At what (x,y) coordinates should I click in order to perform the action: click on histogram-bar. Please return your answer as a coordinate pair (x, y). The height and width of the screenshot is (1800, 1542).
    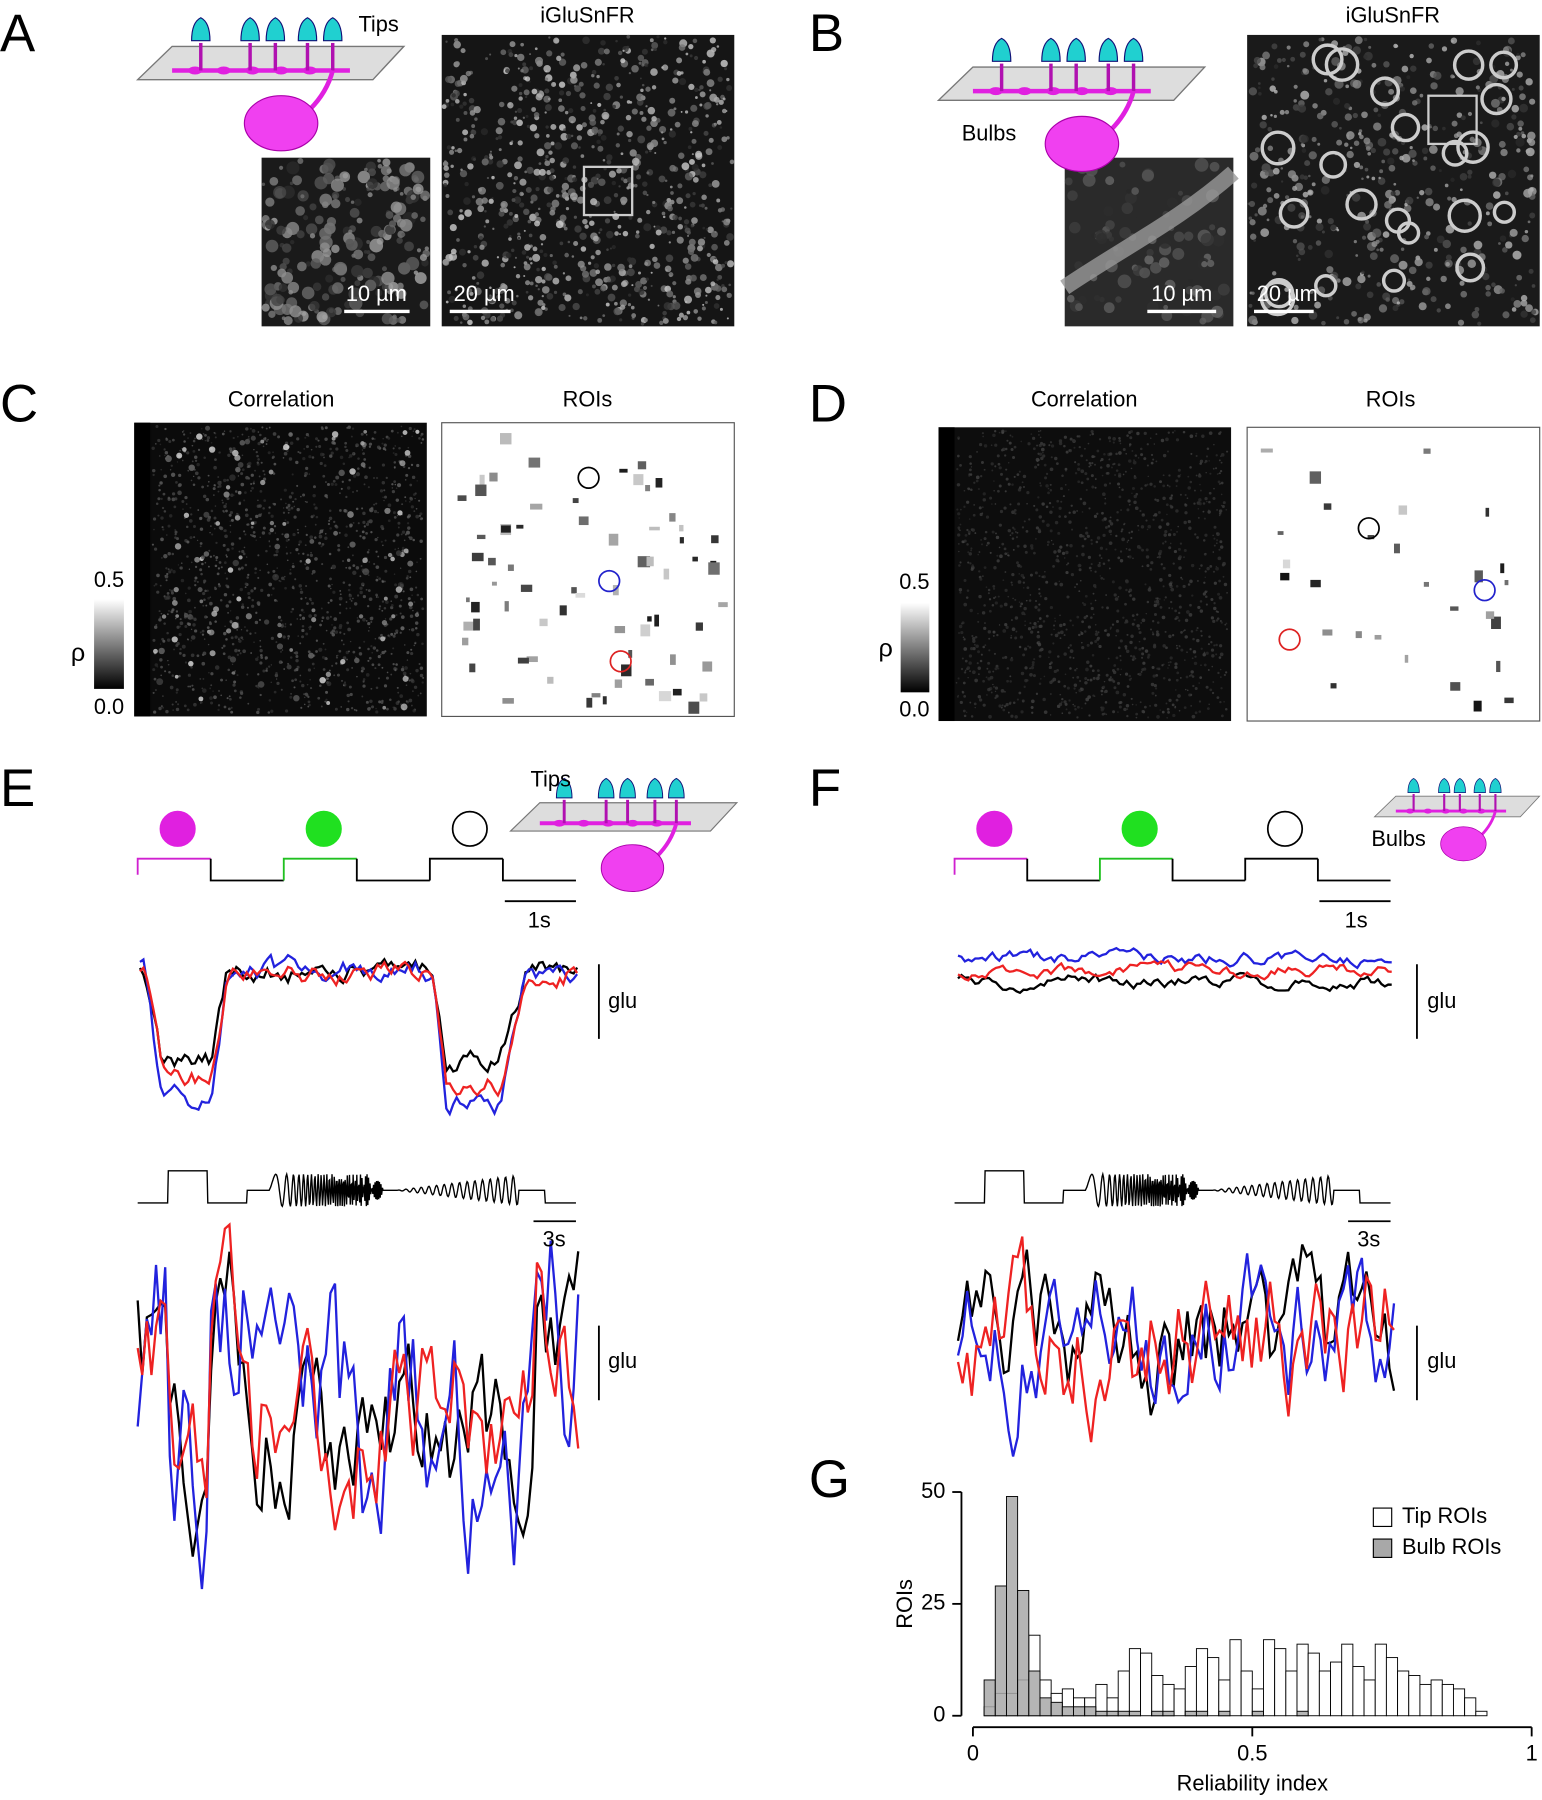
    Looking at the image, I should click on (1313, 1684).